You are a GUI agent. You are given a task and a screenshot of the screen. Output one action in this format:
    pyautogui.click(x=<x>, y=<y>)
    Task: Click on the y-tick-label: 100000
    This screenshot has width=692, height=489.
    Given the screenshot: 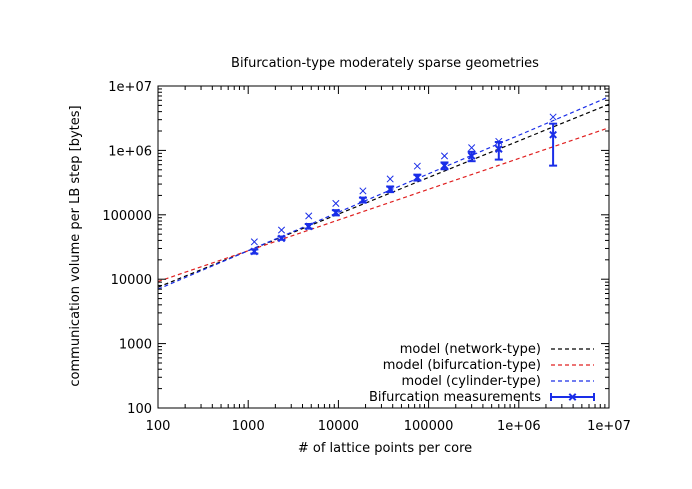 What is the action you would take?
    pyautogui.click(x=127, y=216)
    